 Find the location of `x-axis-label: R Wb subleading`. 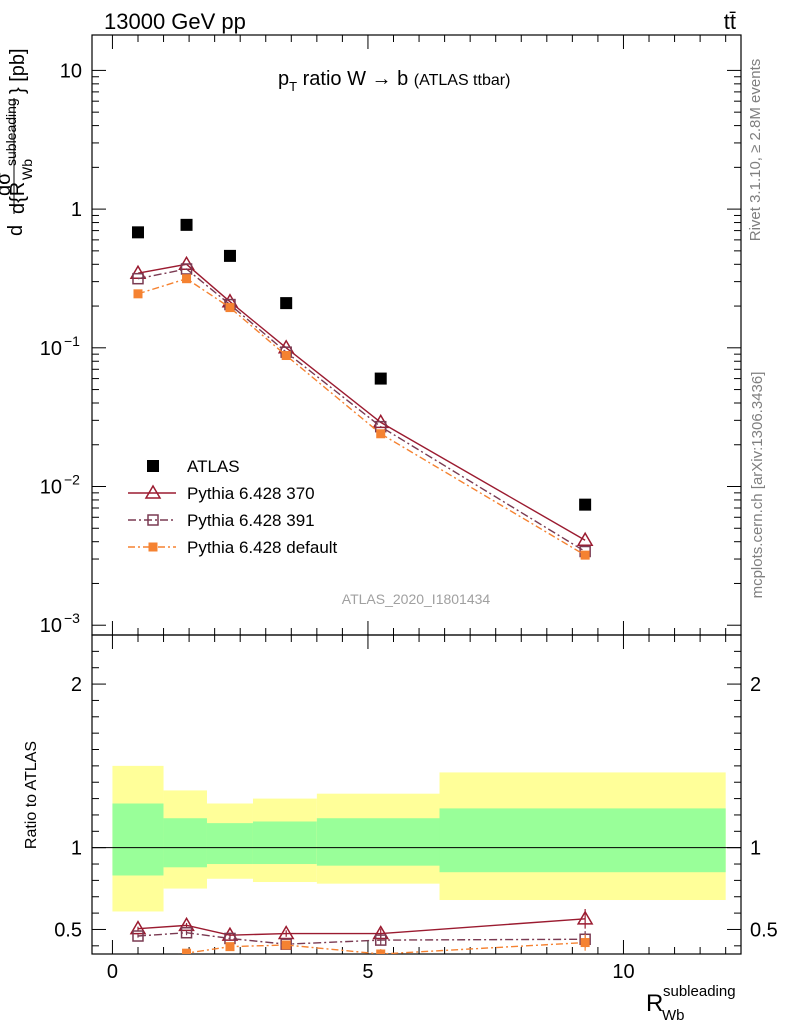

x-axis-label: R Wb subleading is located at coordinates (691, 1003).